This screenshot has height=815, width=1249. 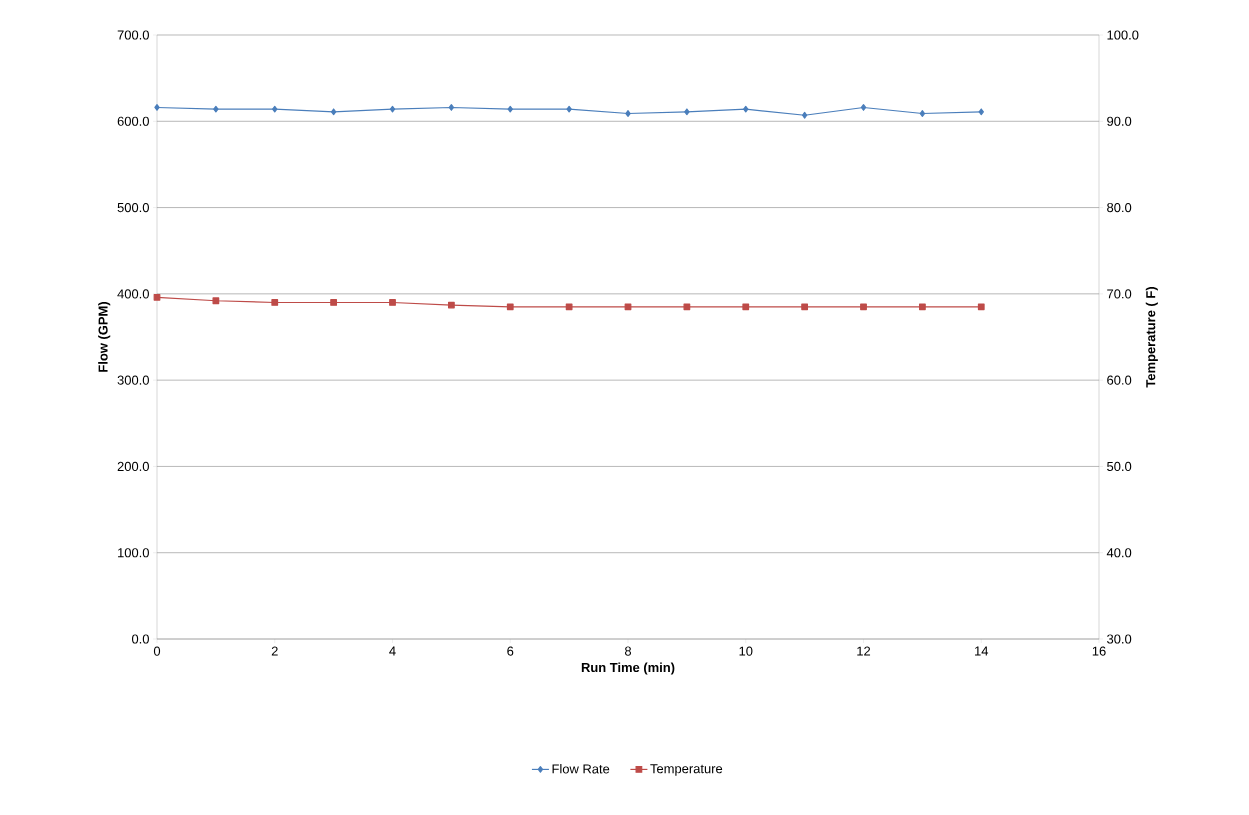 What do you see at coordinates (140, 639) in the screenshot?
I see `y-tick-label: 0.0` at bounding box center [140, 639].